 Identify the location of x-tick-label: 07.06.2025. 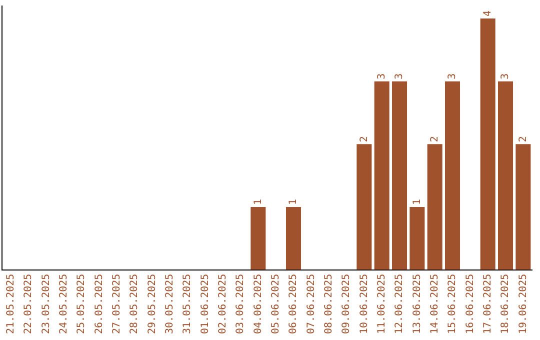
(311, 304).